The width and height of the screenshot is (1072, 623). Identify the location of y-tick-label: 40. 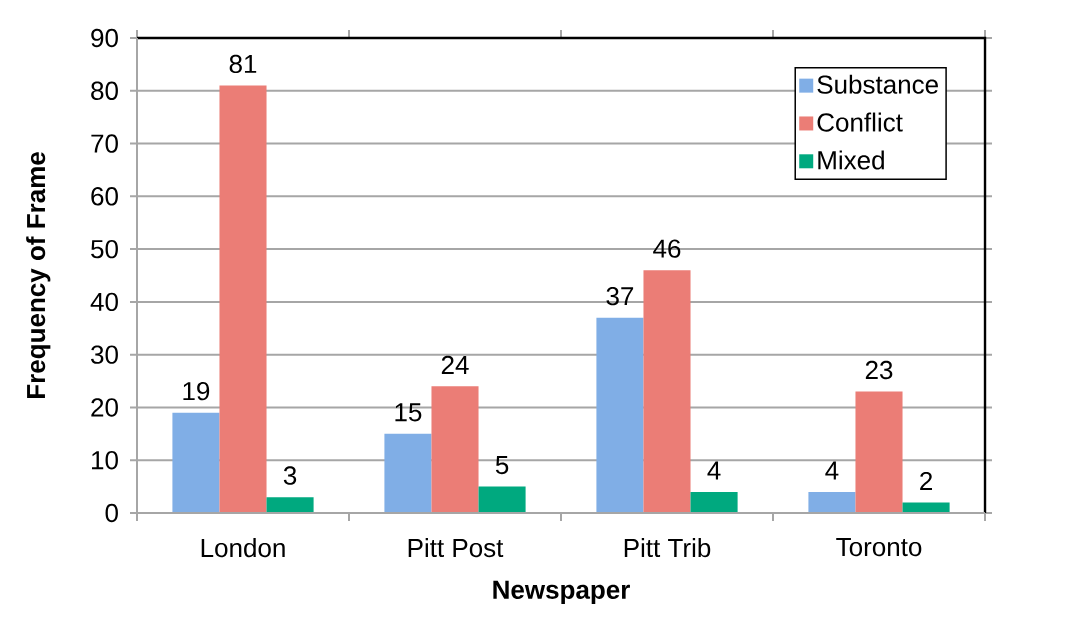
(104, 302).